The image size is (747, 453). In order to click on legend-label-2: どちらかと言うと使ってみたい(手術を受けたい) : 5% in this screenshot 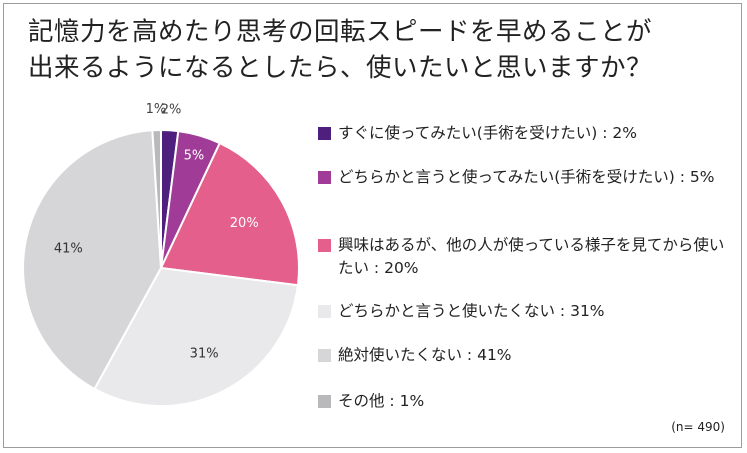, I will do `click(526, 177)`.